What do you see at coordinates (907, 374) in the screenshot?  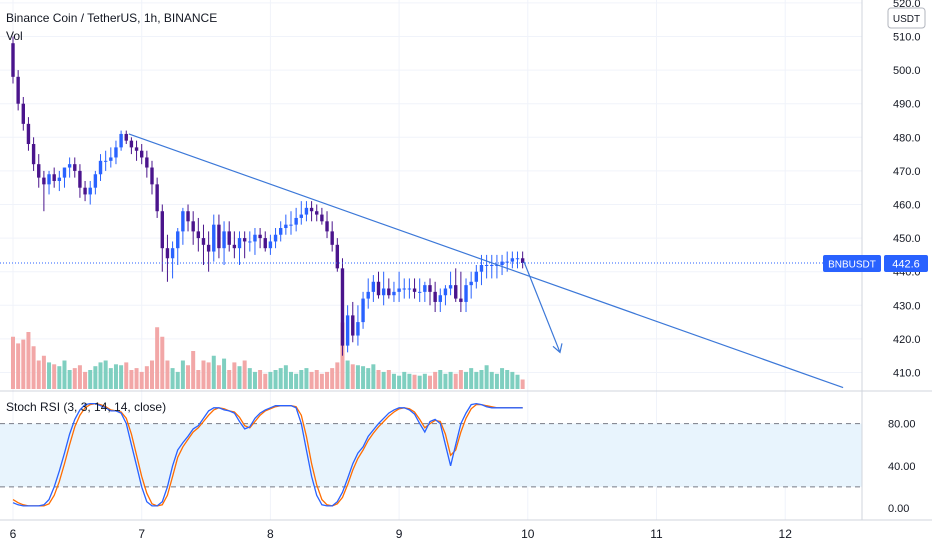 I see `price-tick-label: 410.0` at bounding box center [907, 374].